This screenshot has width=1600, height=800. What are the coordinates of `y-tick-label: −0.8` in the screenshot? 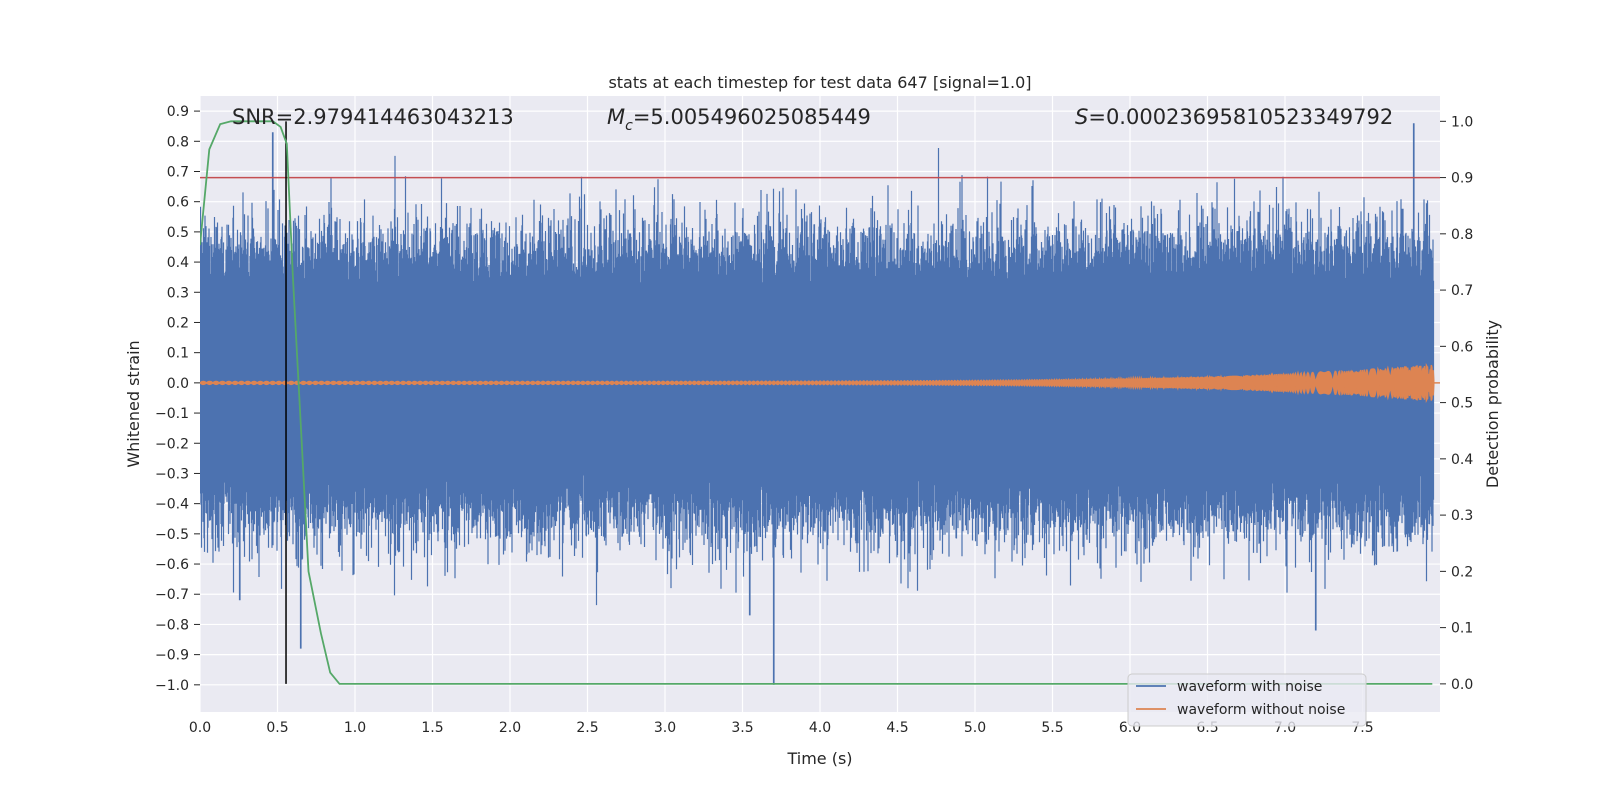 It's located at (172, 625).